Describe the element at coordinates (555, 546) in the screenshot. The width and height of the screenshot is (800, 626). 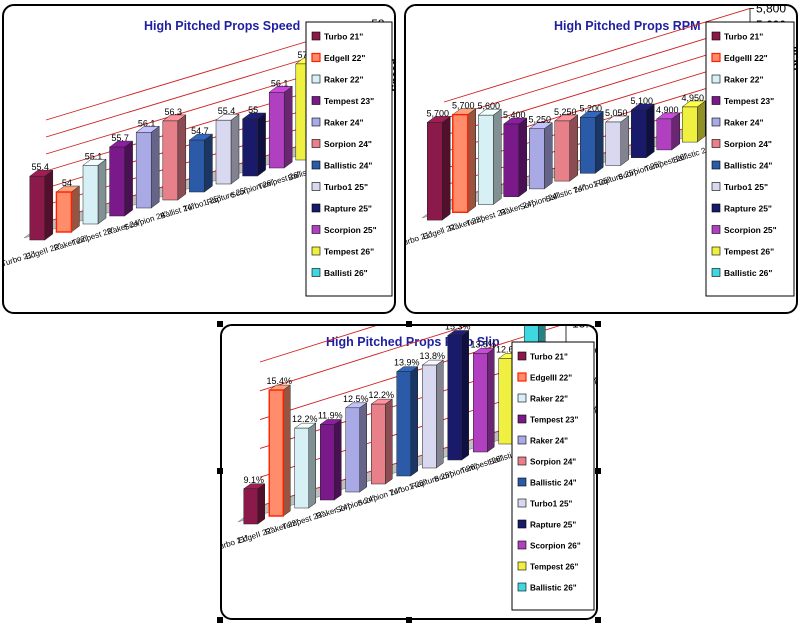
I see `legend-entry: Scorpion 26"` at that location.